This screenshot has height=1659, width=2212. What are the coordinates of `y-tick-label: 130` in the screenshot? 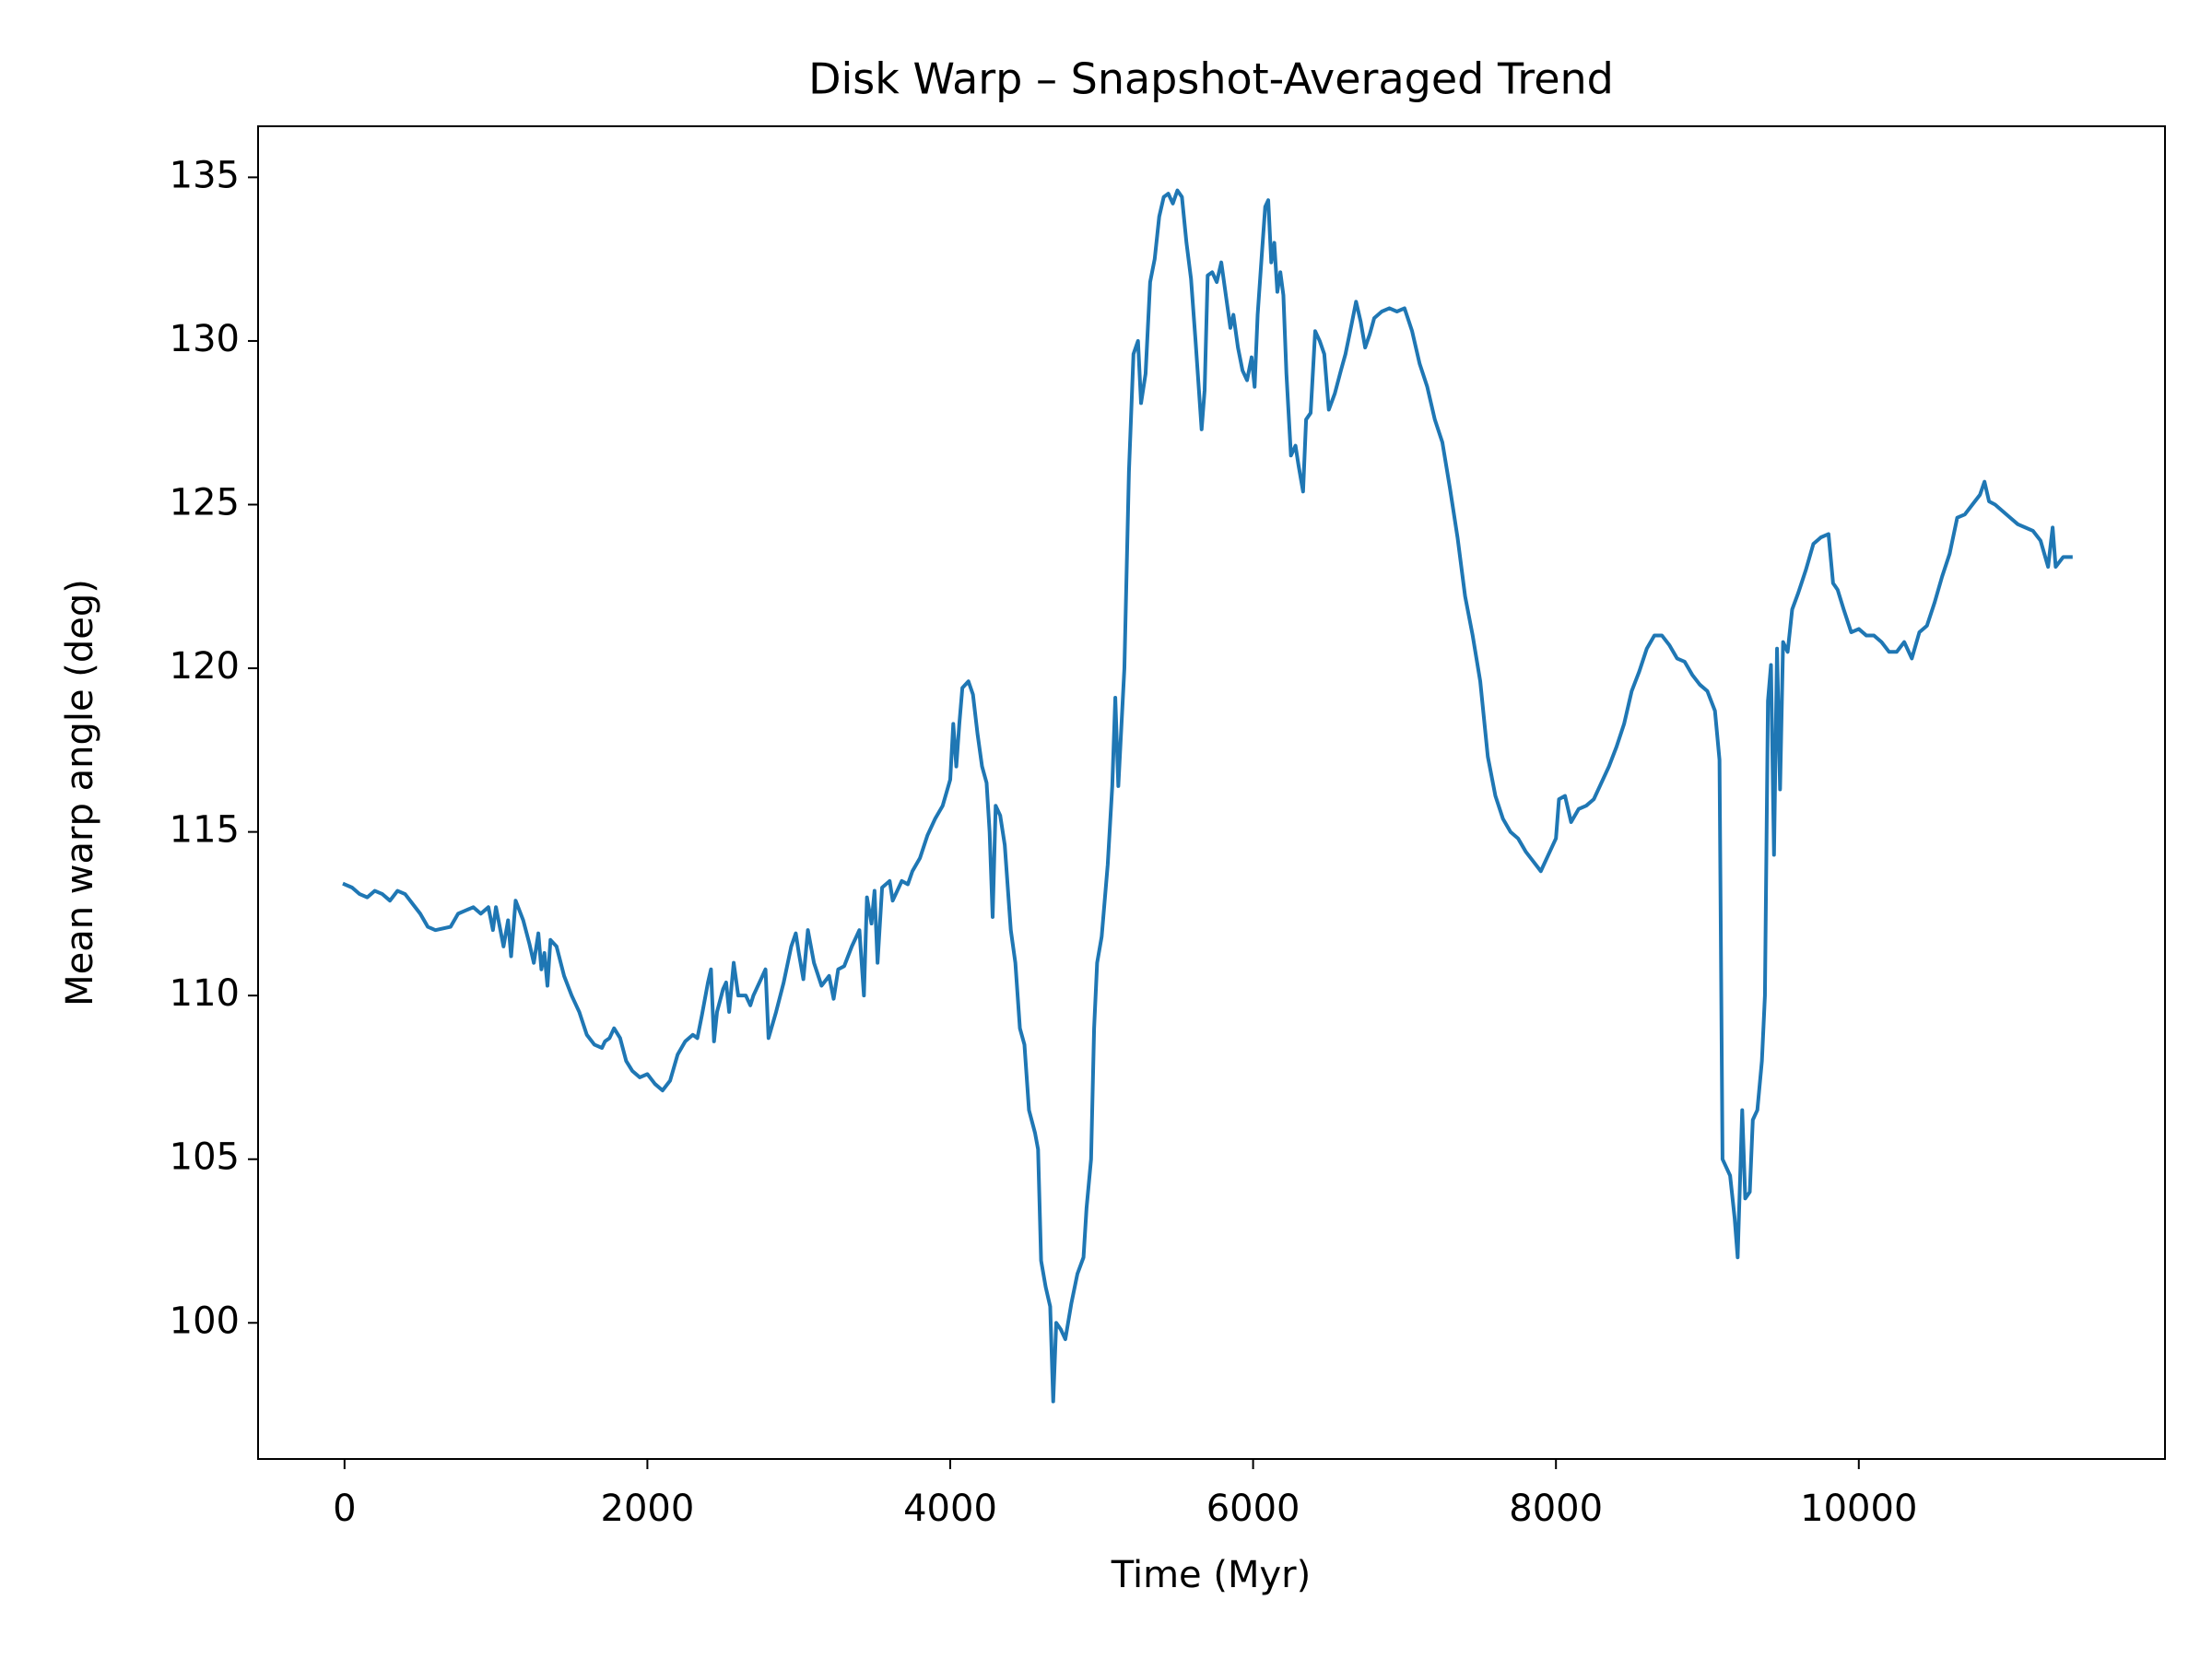 It's located at (205, 339).